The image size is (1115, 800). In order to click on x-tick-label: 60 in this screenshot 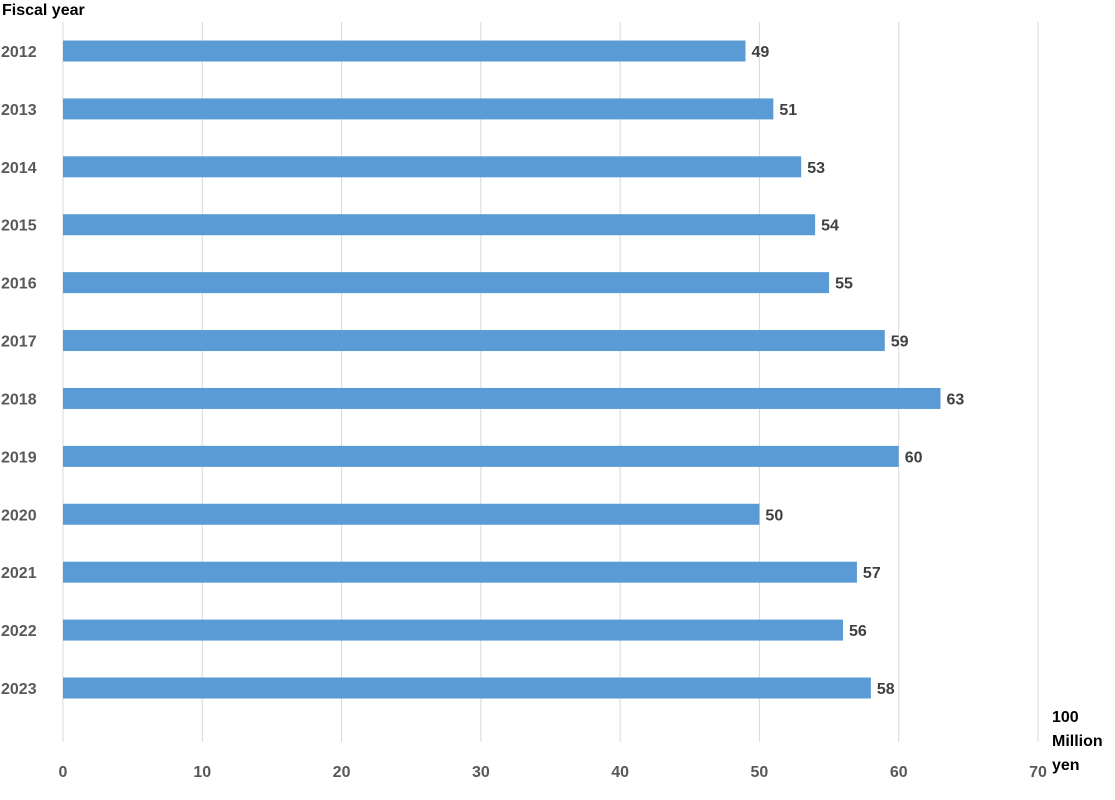, I will do `click(899, 772)`.